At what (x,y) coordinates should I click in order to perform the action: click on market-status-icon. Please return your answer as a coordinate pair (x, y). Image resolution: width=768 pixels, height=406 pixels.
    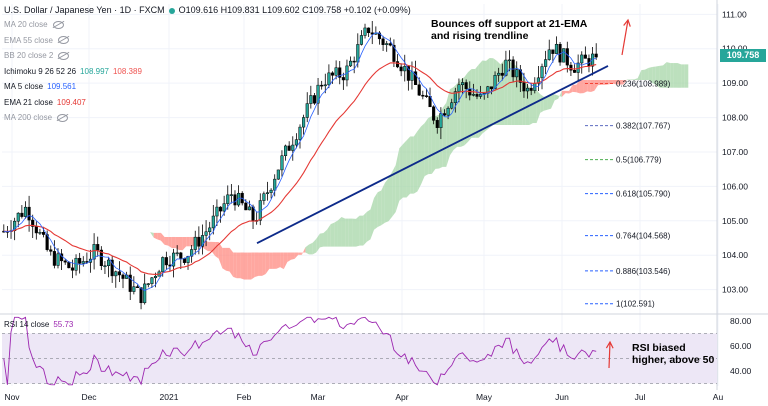
    Looking at the image, I should click on (171, 10).